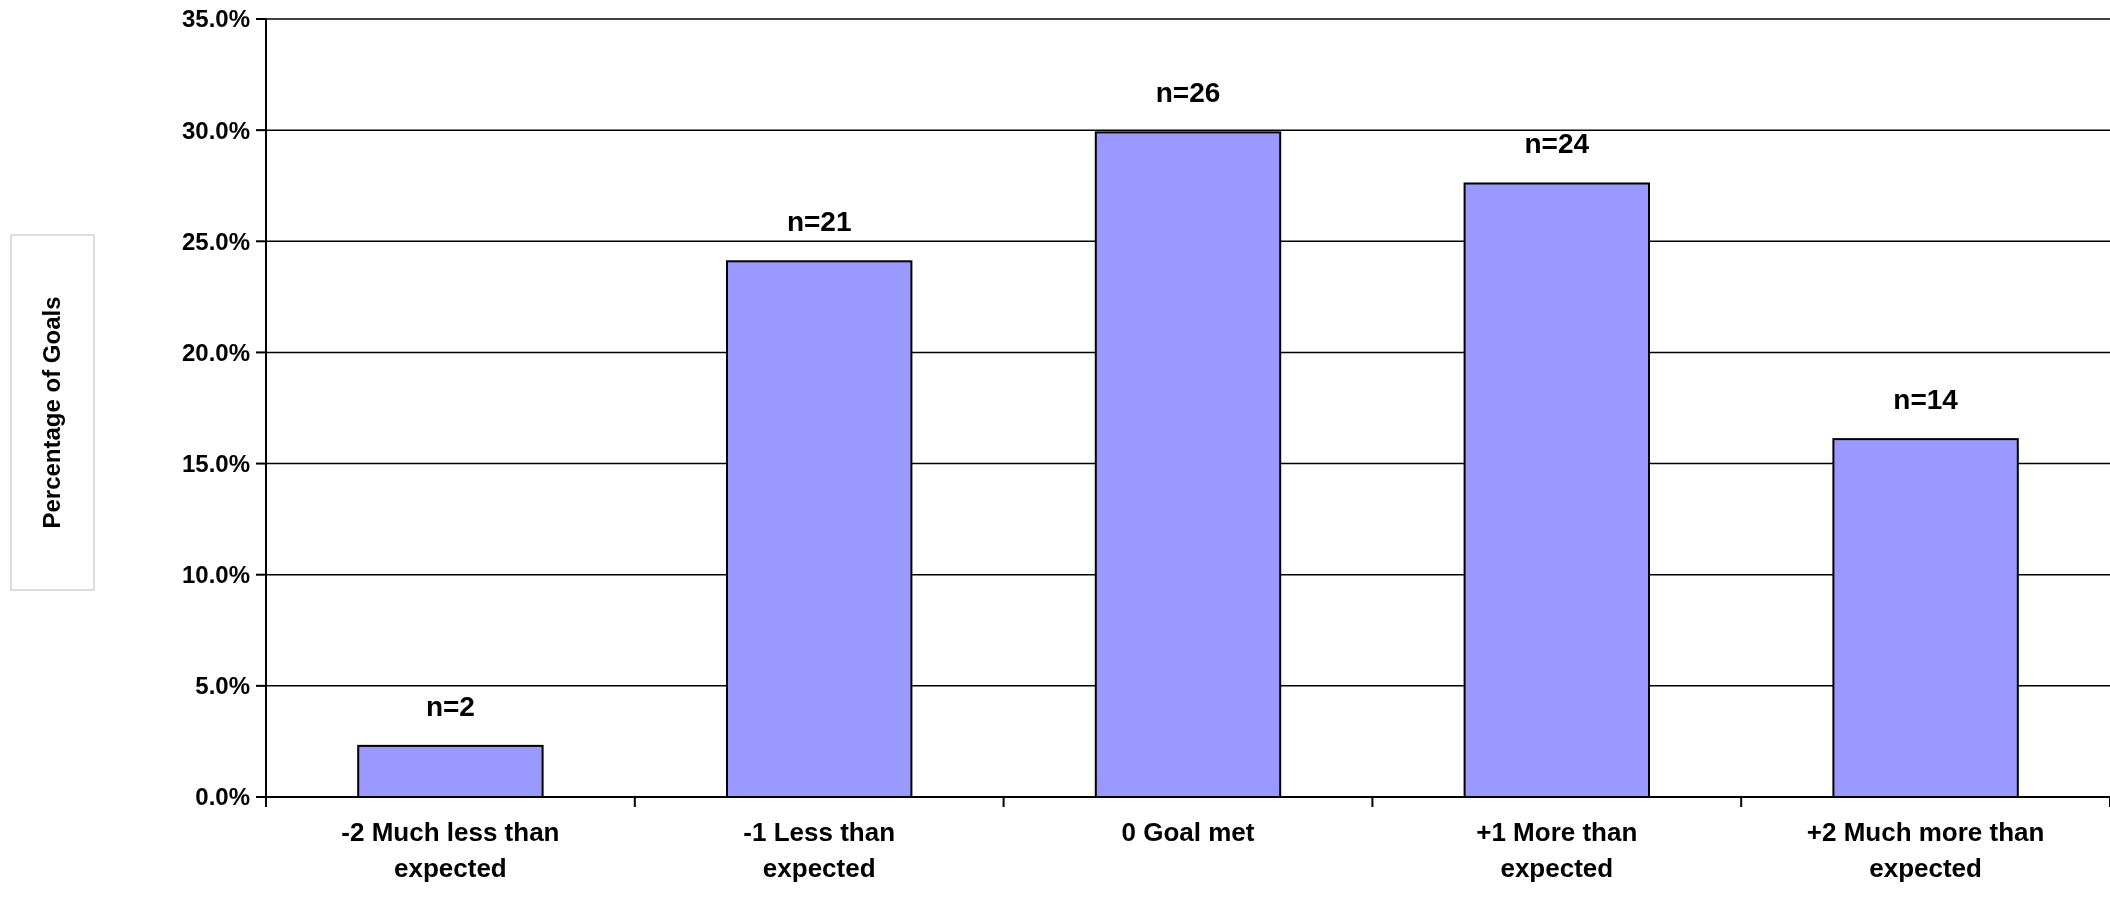  What do you see at coordinates (222, 797) in the screenshot?
I see `y-tick-label: 0.0%` at bounding box center [222, 797].